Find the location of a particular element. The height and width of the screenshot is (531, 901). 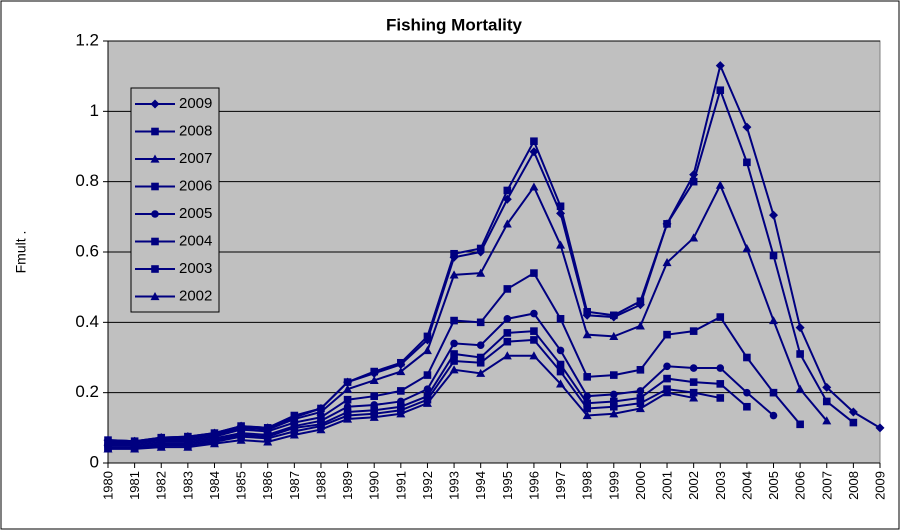

x-tick-label: 1996 is located at coordinates (533, 485).